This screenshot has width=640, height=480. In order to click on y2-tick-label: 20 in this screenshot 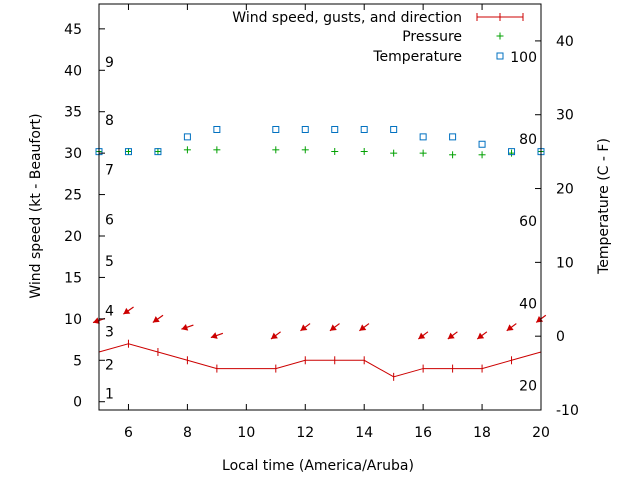, I will do `click(565, 190)`.